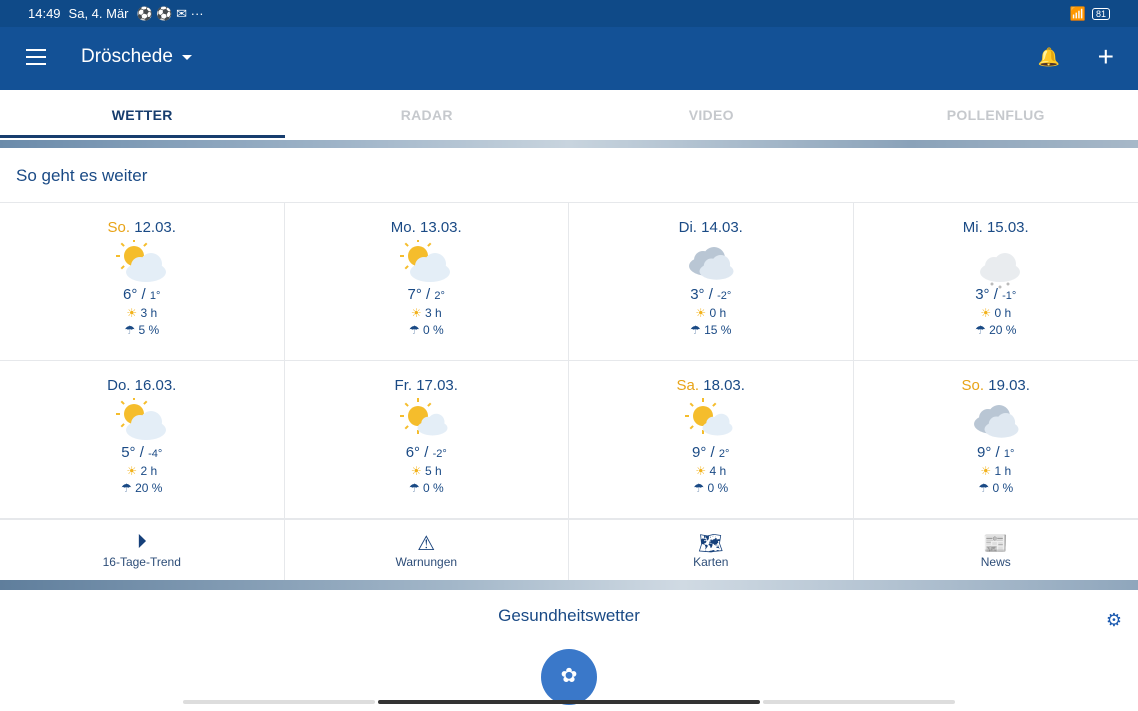 The width and height of the screenshot is (1138, 711). I want to click on section-title: So geht es weiter, so click(569, 175).